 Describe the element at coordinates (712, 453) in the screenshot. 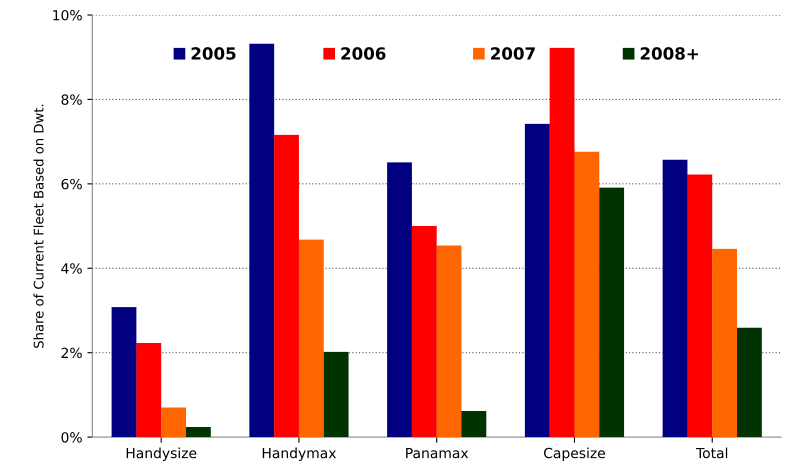

I see `x-tick-label: Total` at that location.